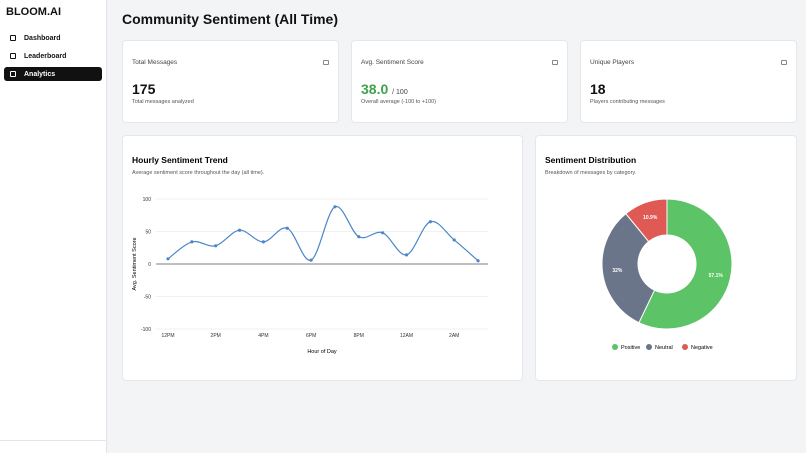 The image size is (806, 453). What do you see at coordinates (147, 298) in the screenshot?
I see `y-tick-label: -50` at bounding box center [147, 298].